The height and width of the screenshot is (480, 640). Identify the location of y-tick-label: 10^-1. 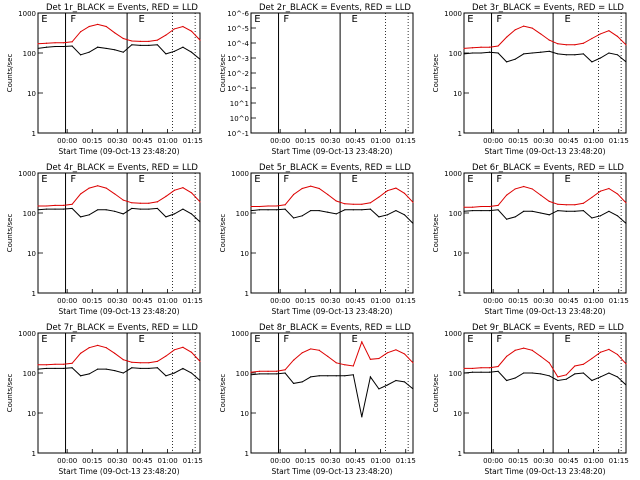
(238, 134).